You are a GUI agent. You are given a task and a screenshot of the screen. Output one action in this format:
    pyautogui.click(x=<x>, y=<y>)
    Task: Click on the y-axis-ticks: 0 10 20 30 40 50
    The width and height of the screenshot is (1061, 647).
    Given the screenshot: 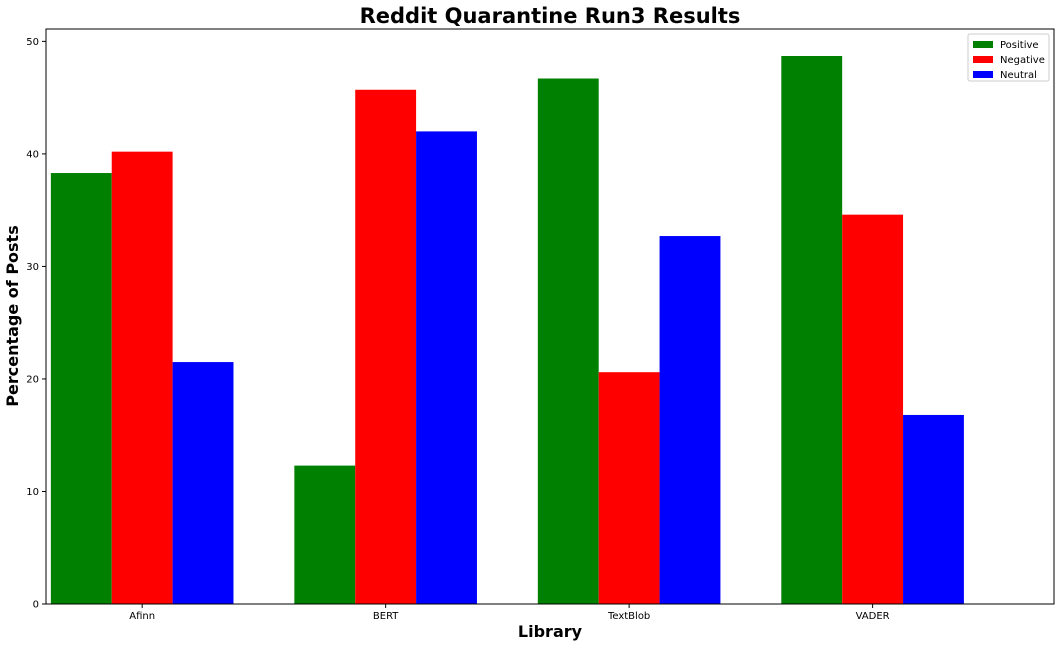 What is the action you would take?
    pyautogui.click(x=36, y=324)
    